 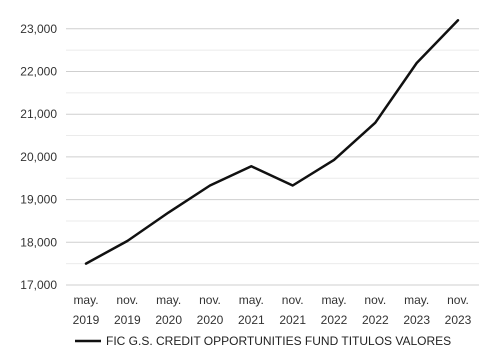 I want to click on y-tick-label: 18,000, so click(x=38, y=242).